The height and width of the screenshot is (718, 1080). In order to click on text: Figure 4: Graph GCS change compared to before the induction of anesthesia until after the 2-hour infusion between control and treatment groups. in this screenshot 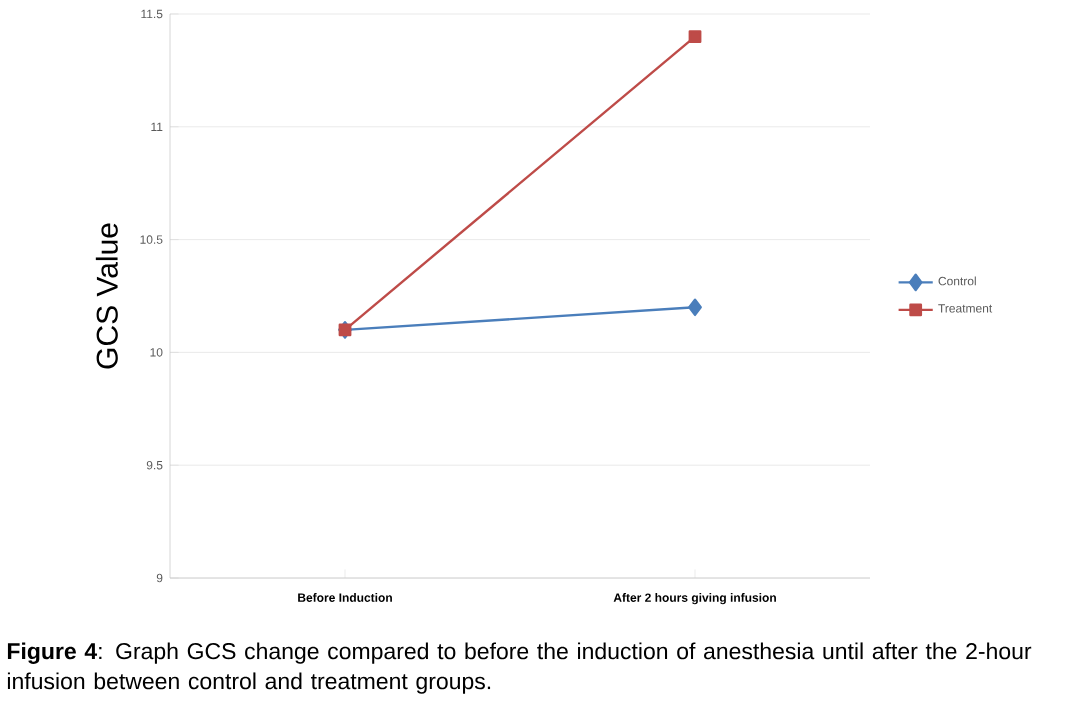, I will do `click(519, 668)`.